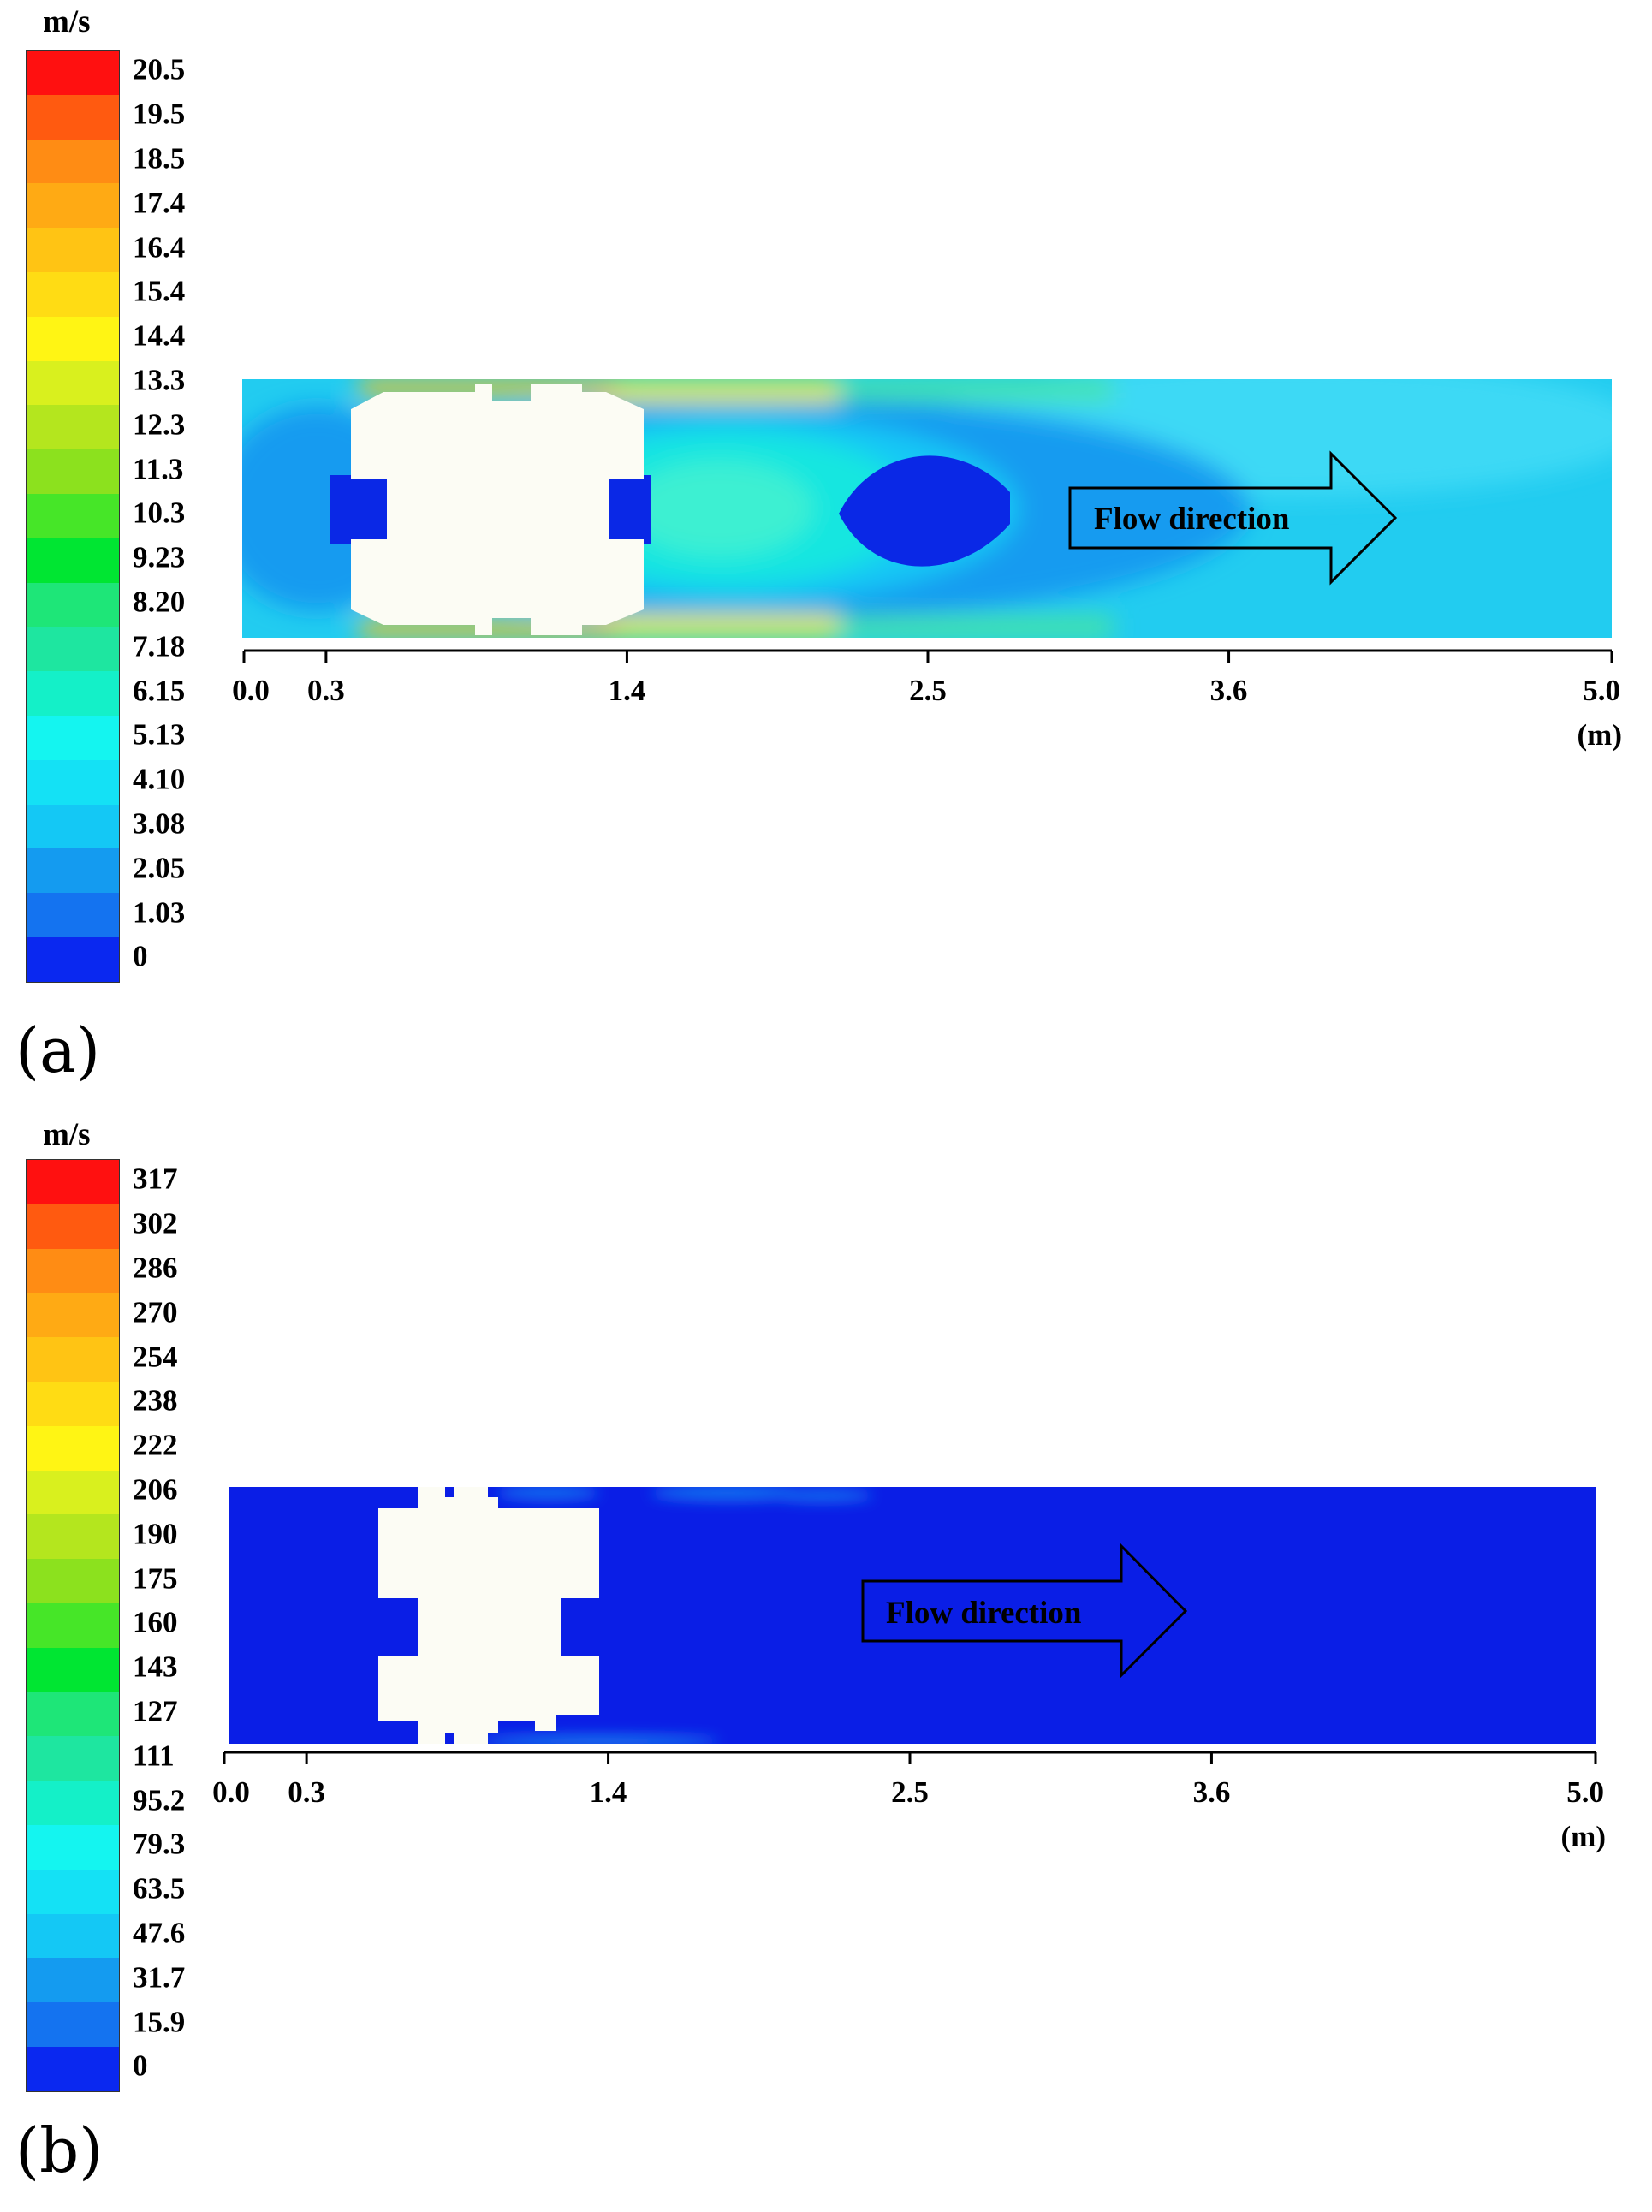 The image size is (1652, 2212). I want to click on flow-direction-label: Flow direction, so click(1192, 519).